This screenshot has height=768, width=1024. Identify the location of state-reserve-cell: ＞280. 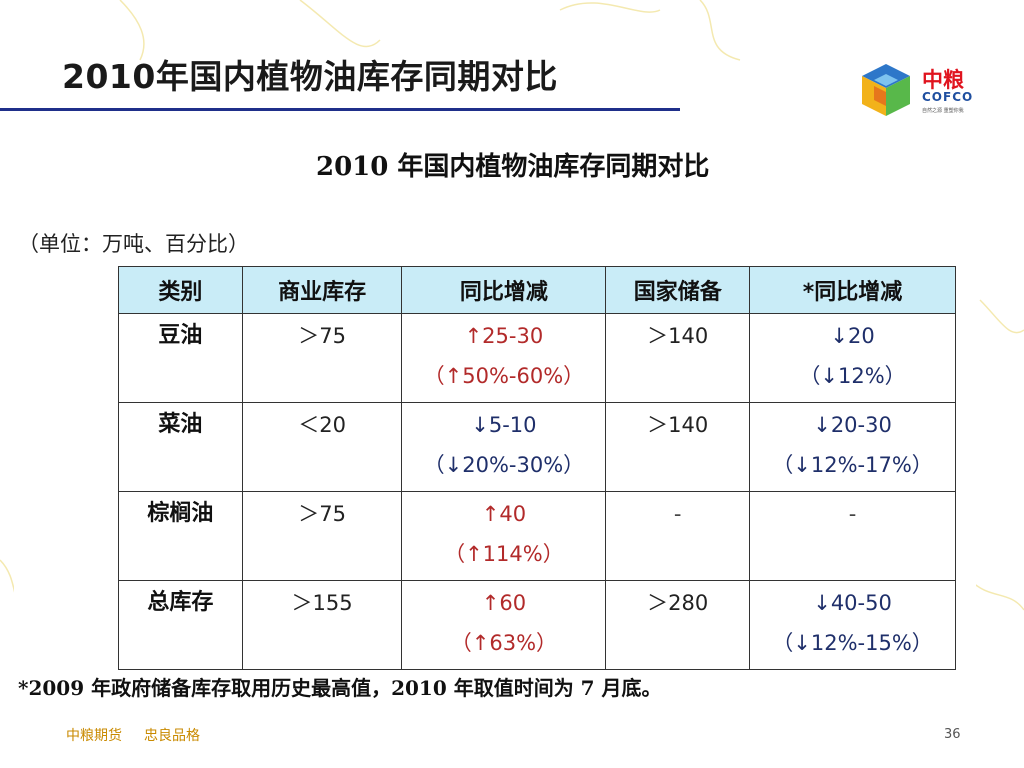
(678, 625).